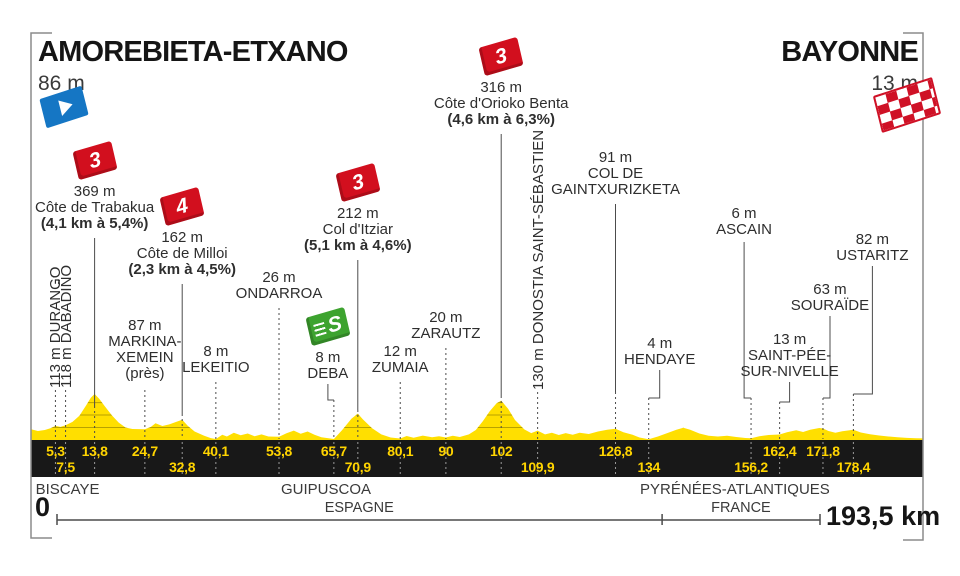 The width and height of the screenshot is (960, 576). What do you see at coordinates (446, 317) in the screenshot?
I see `label-line: 20 m` at bounding box center [446, 317].